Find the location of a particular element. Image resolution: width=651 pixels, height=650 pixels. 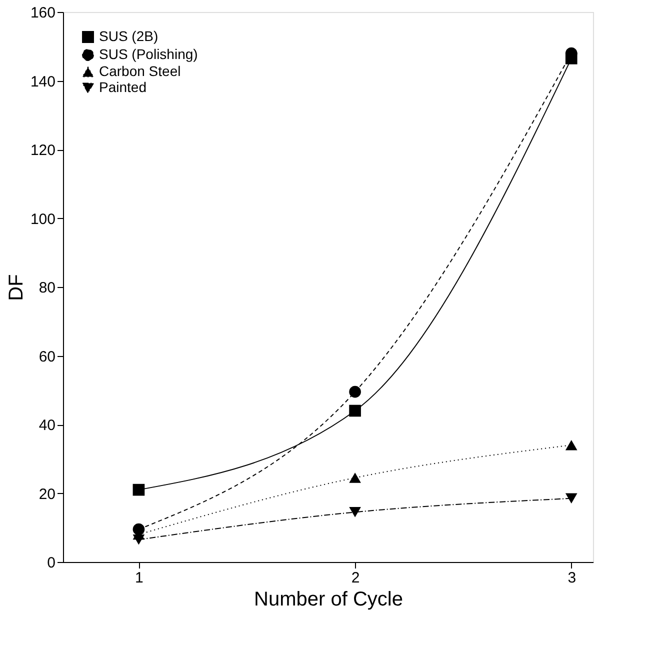

x-tick-label: 2 is located at coordinates (355, 578).